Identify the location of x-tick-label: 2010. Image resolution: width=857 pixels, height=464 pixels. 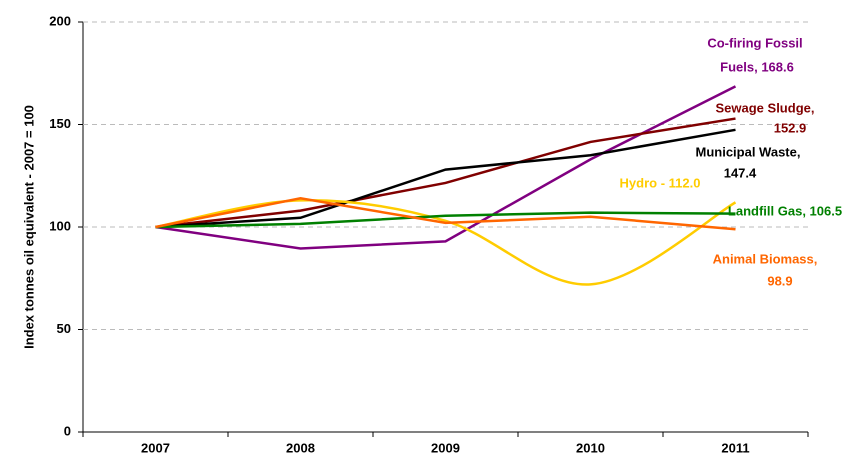
(590, 447).